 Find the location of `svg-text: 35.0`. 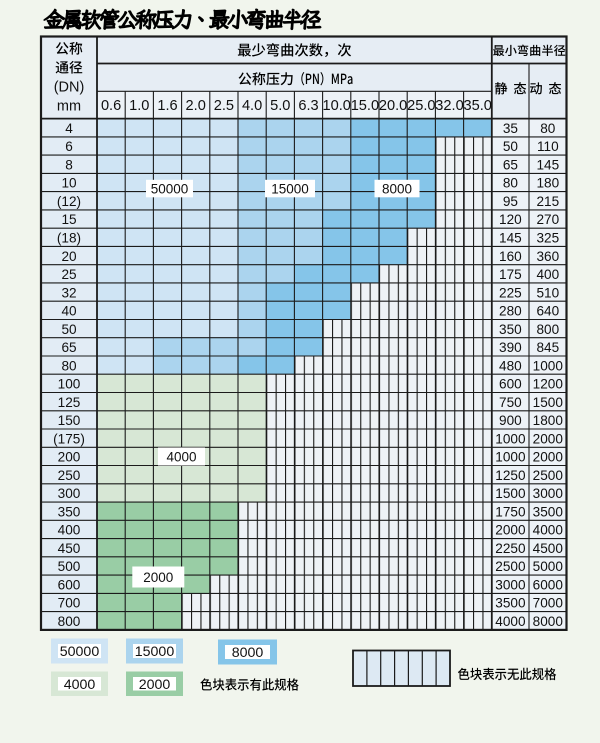

svg-text: 35.0 is located at coordinates (477, 106).